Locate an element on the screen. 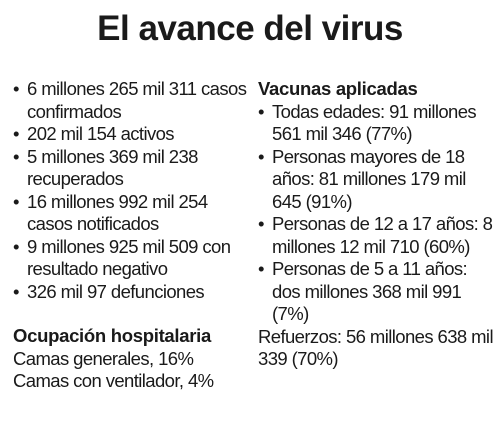  vaccine-boosters: Refuerzos: 56 millones 638 mil 339 (70%) is located at coordinates (376, 347).